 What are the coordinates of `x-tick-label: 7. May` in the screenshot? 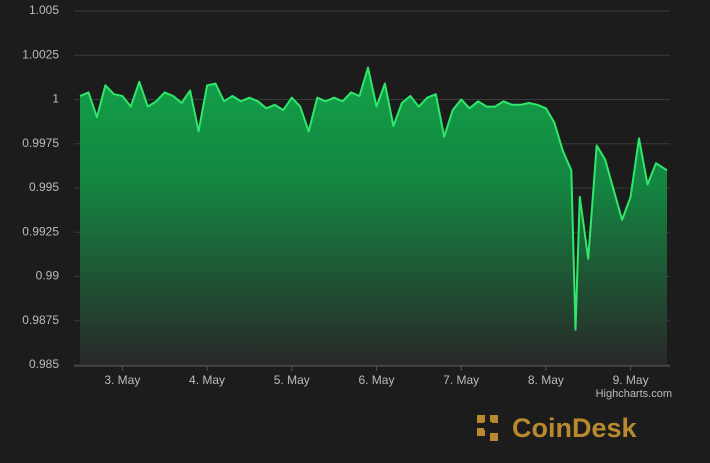 It's located at (461, 380).